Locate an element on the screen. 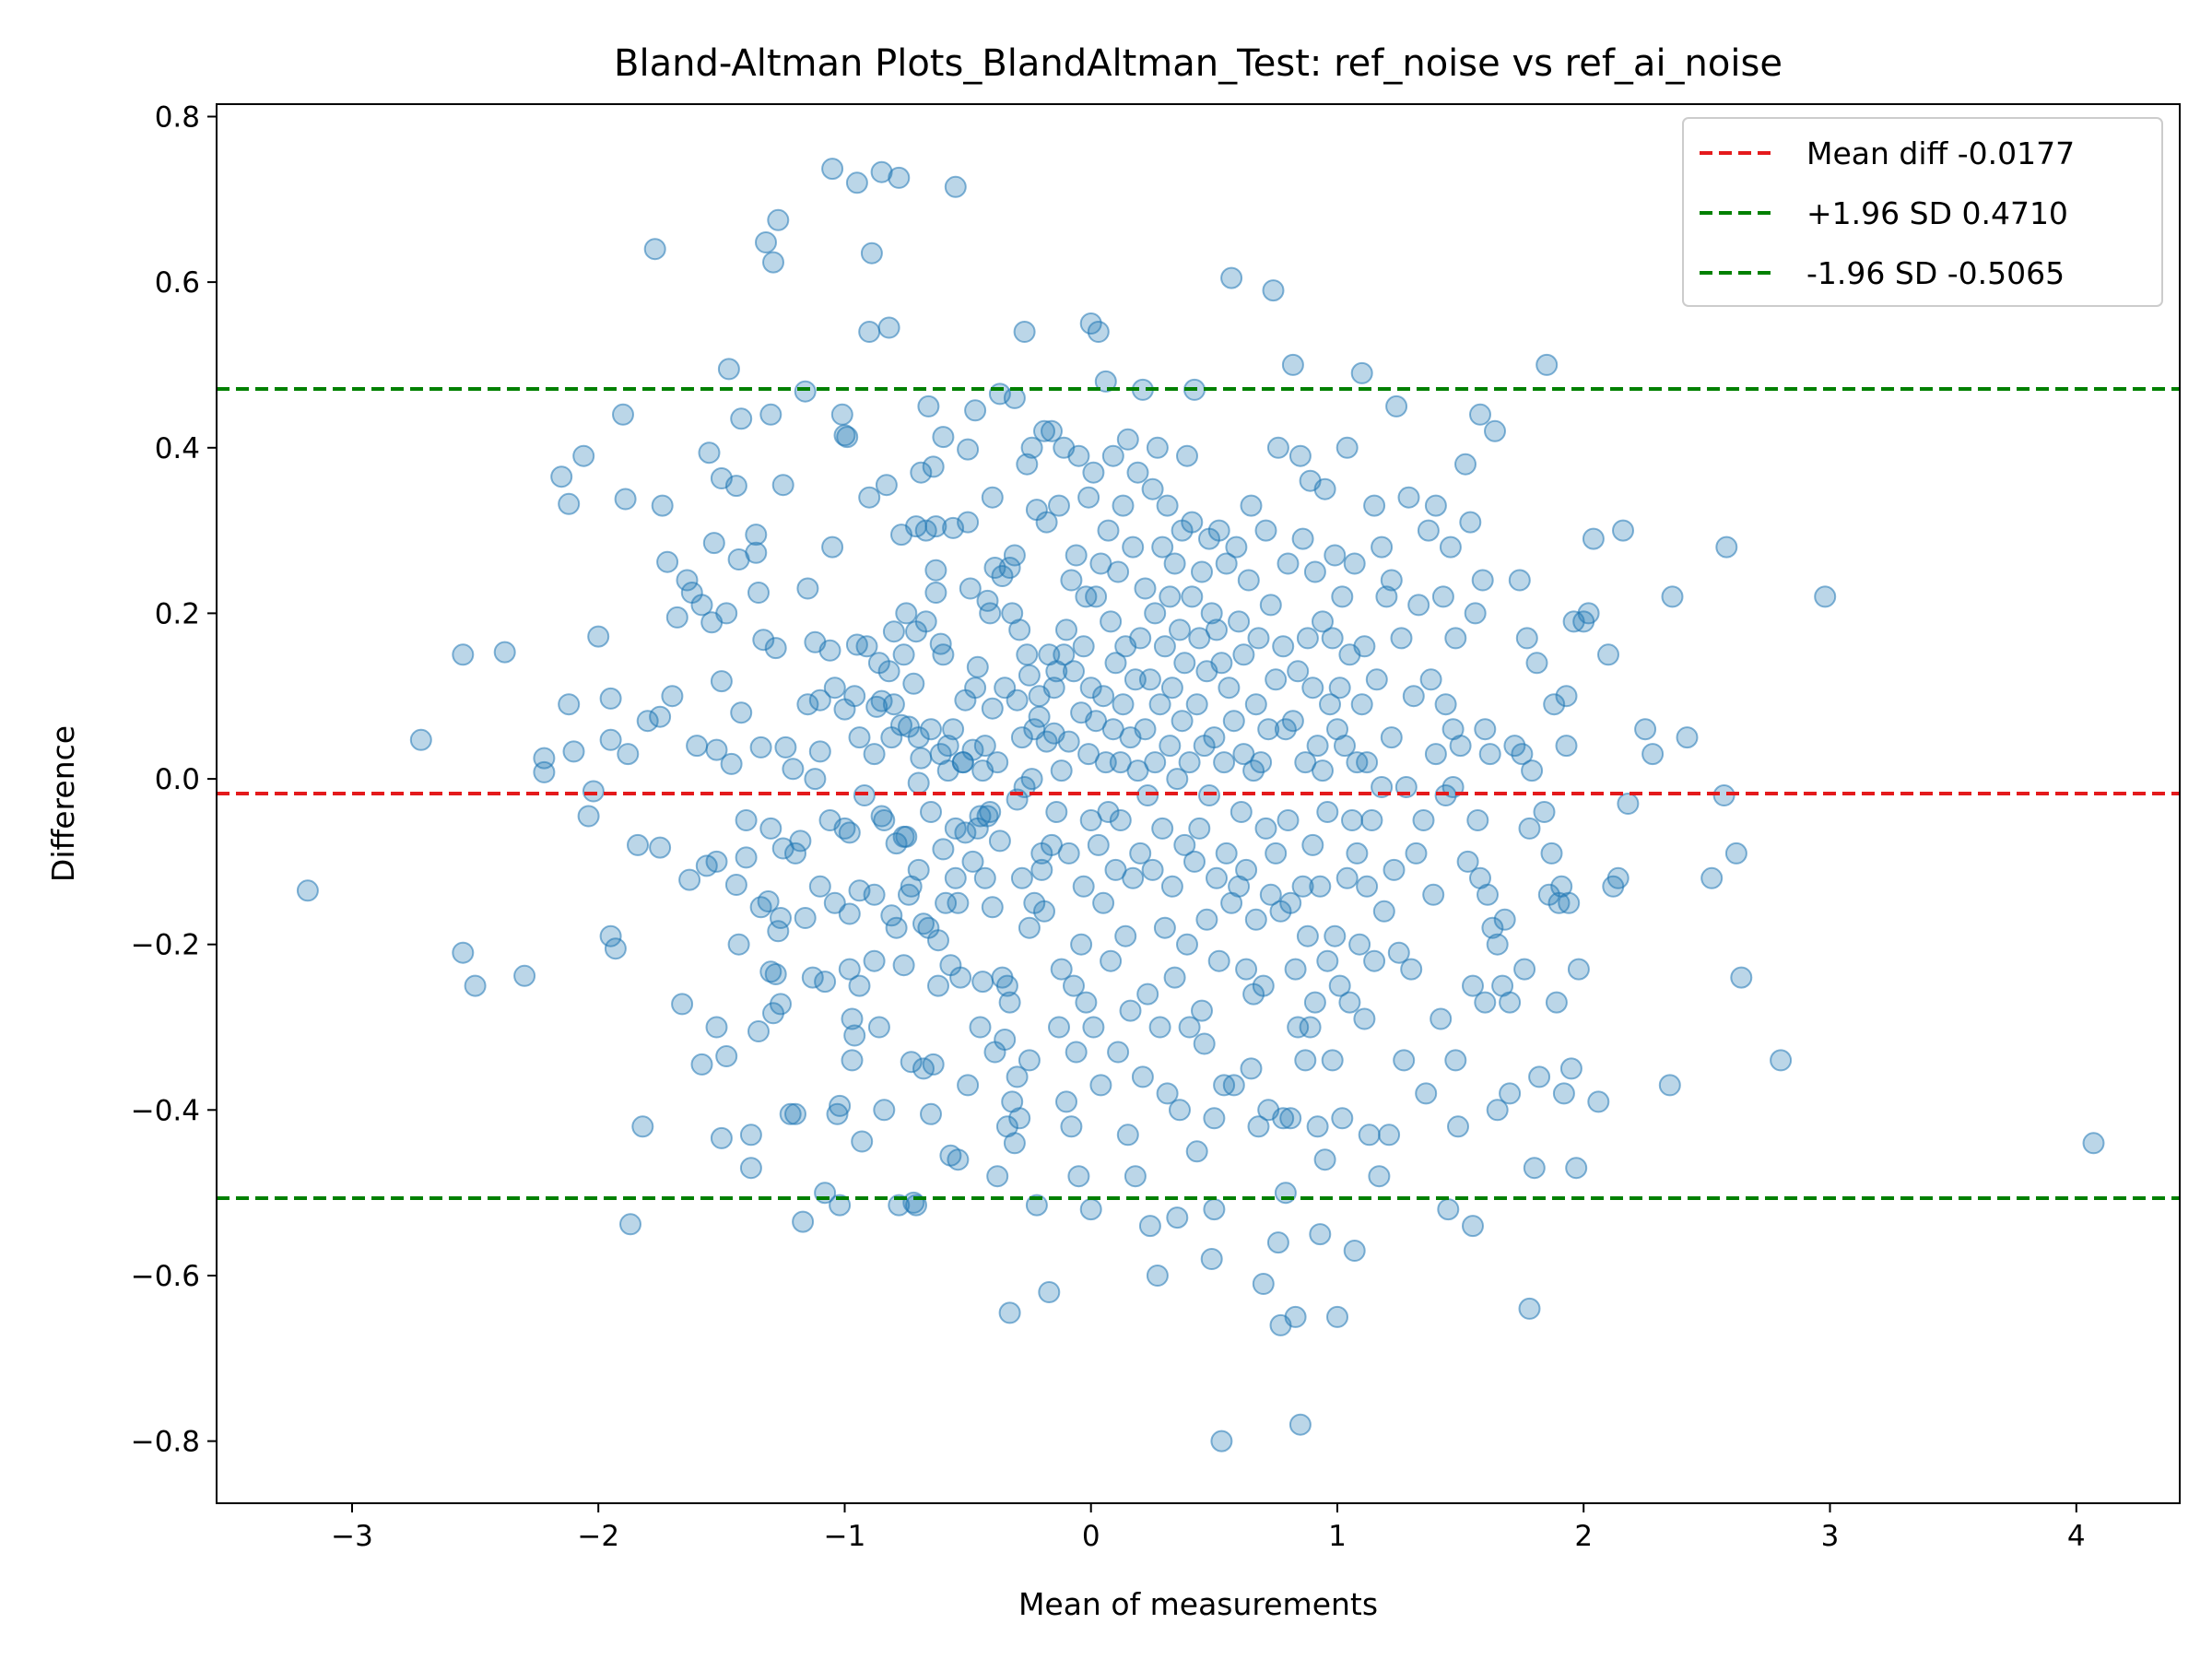 Image resolution: width=2212 pixels, height=1659 pixels. y-tick-label: 0.0 is located at coordinates (177, 779).